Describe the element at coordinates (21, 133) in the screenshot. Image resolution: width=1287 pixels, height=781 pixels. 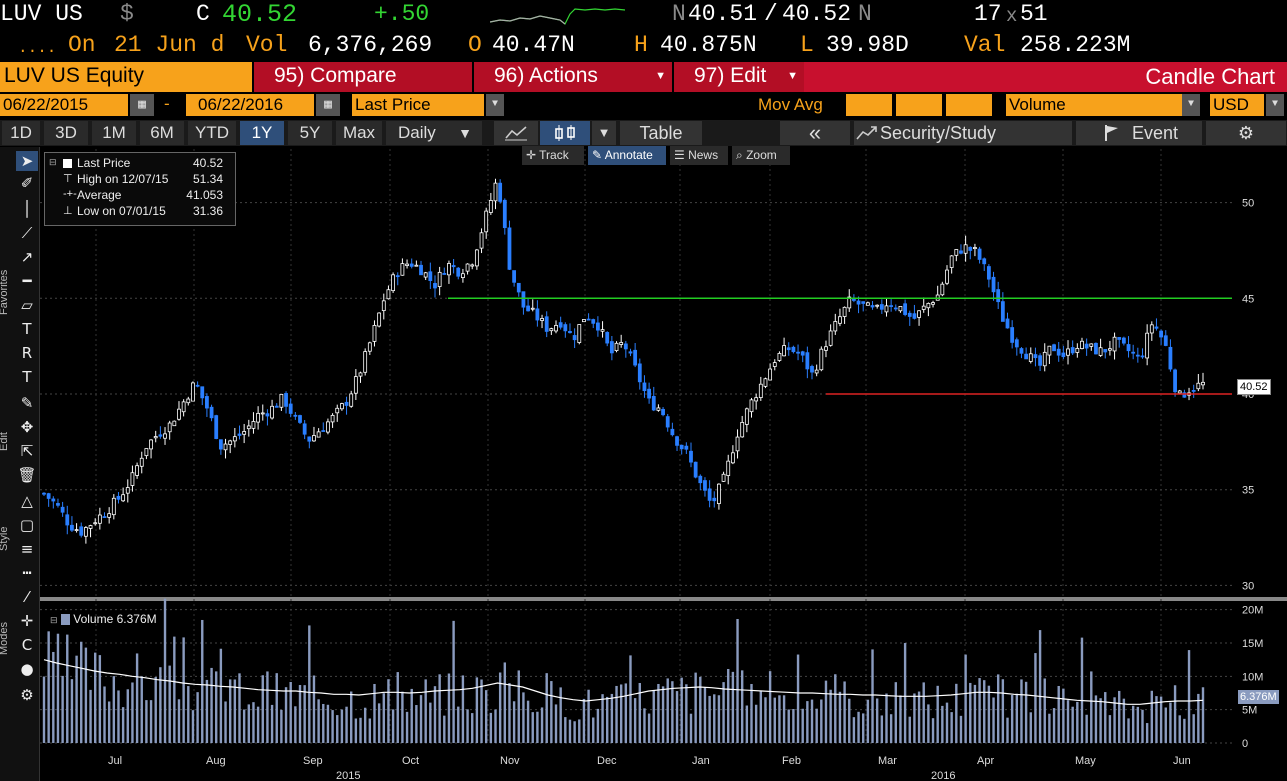
I see `period-1d: 1D` at that location.